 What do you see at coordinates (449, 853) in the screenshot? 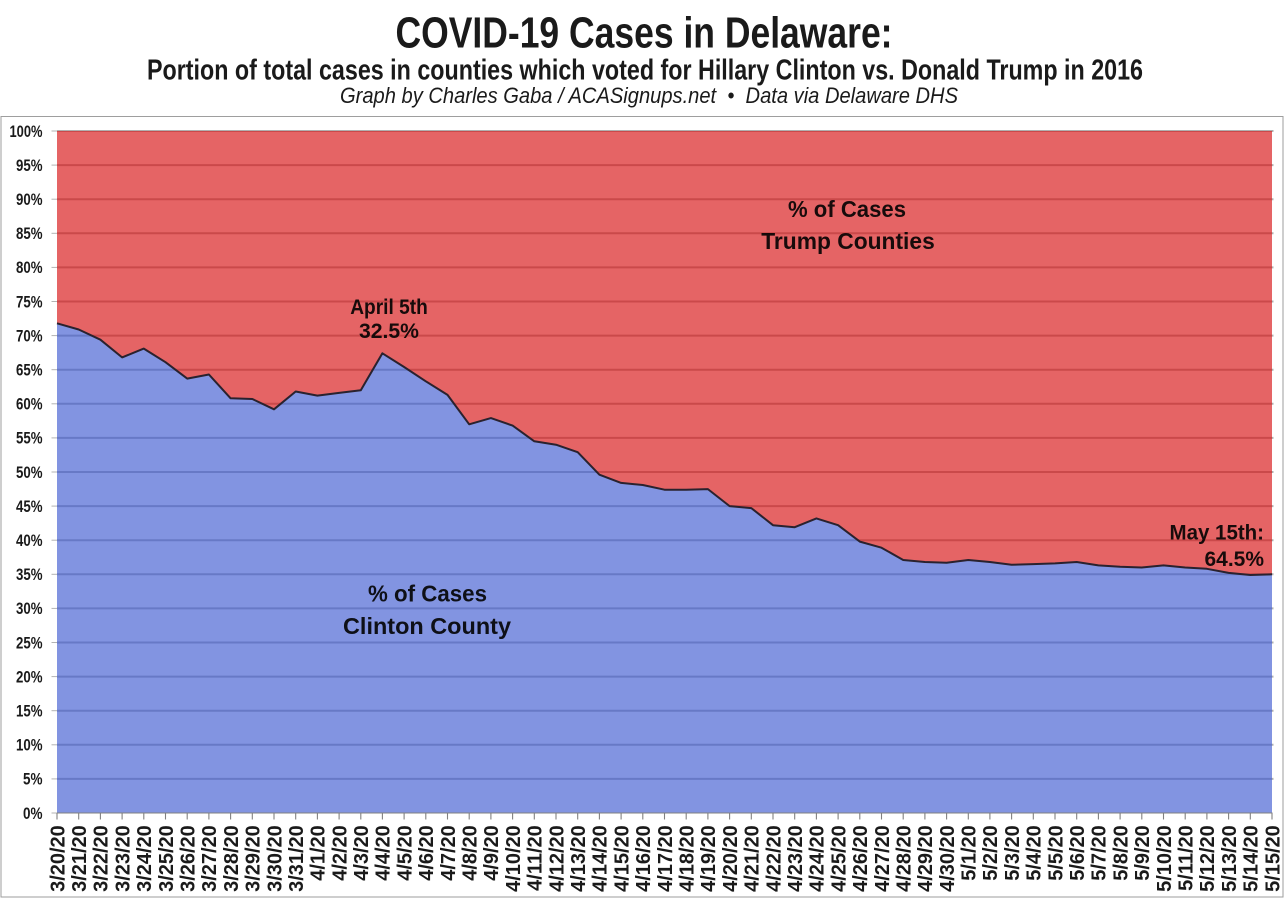
I see `svg-text: 4/7/20` at bounding box center [449, 853].